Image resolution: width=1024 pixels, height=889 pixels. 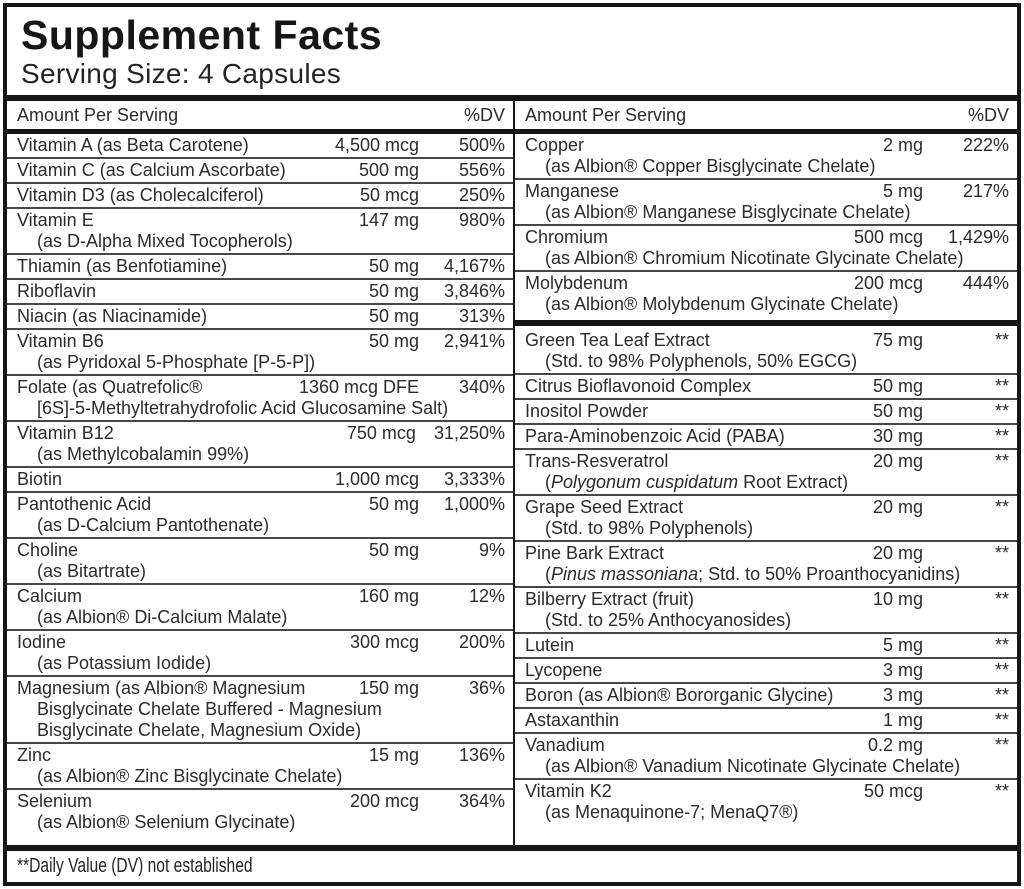 What do you see at coordinates (564, 670) in the screenshot?
I see `nutrient-name: Lycopene` at bounding box center [564, 670].